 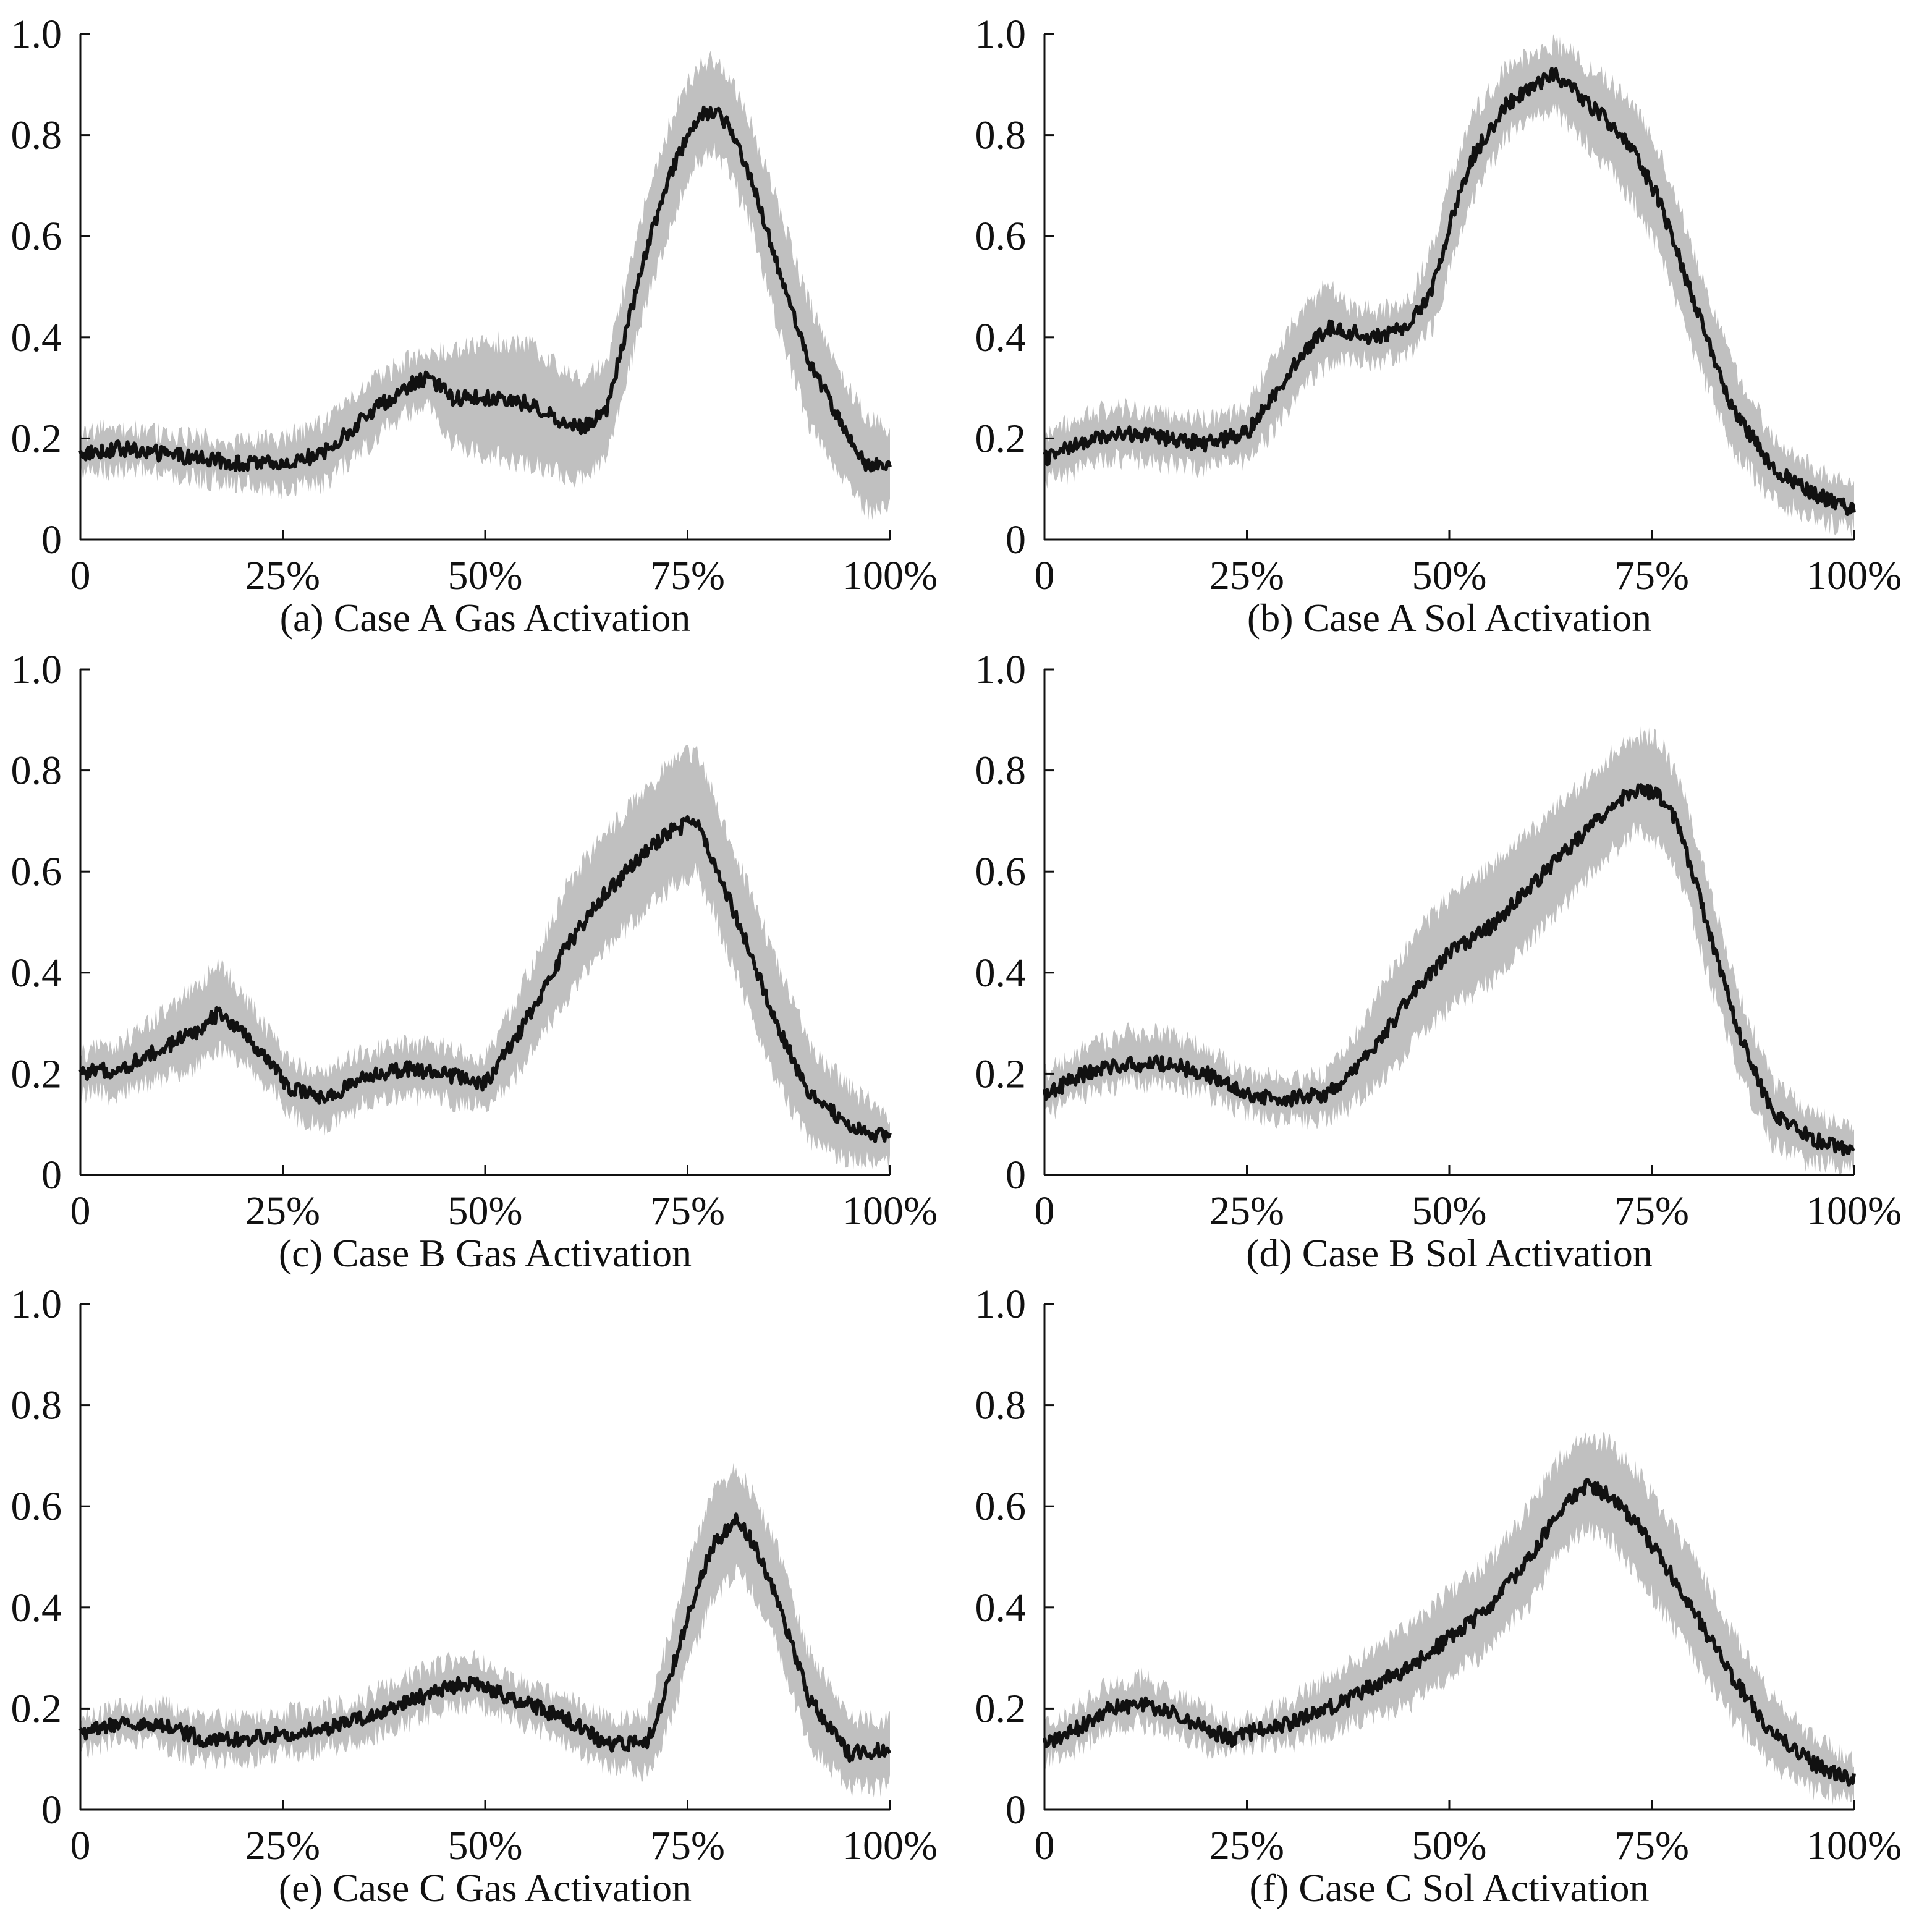 What do you see at coordinates (1450, 1211) in the screenshot?
I see `x-tick-label-d: 50%` at bounding box center [1450, 1211].